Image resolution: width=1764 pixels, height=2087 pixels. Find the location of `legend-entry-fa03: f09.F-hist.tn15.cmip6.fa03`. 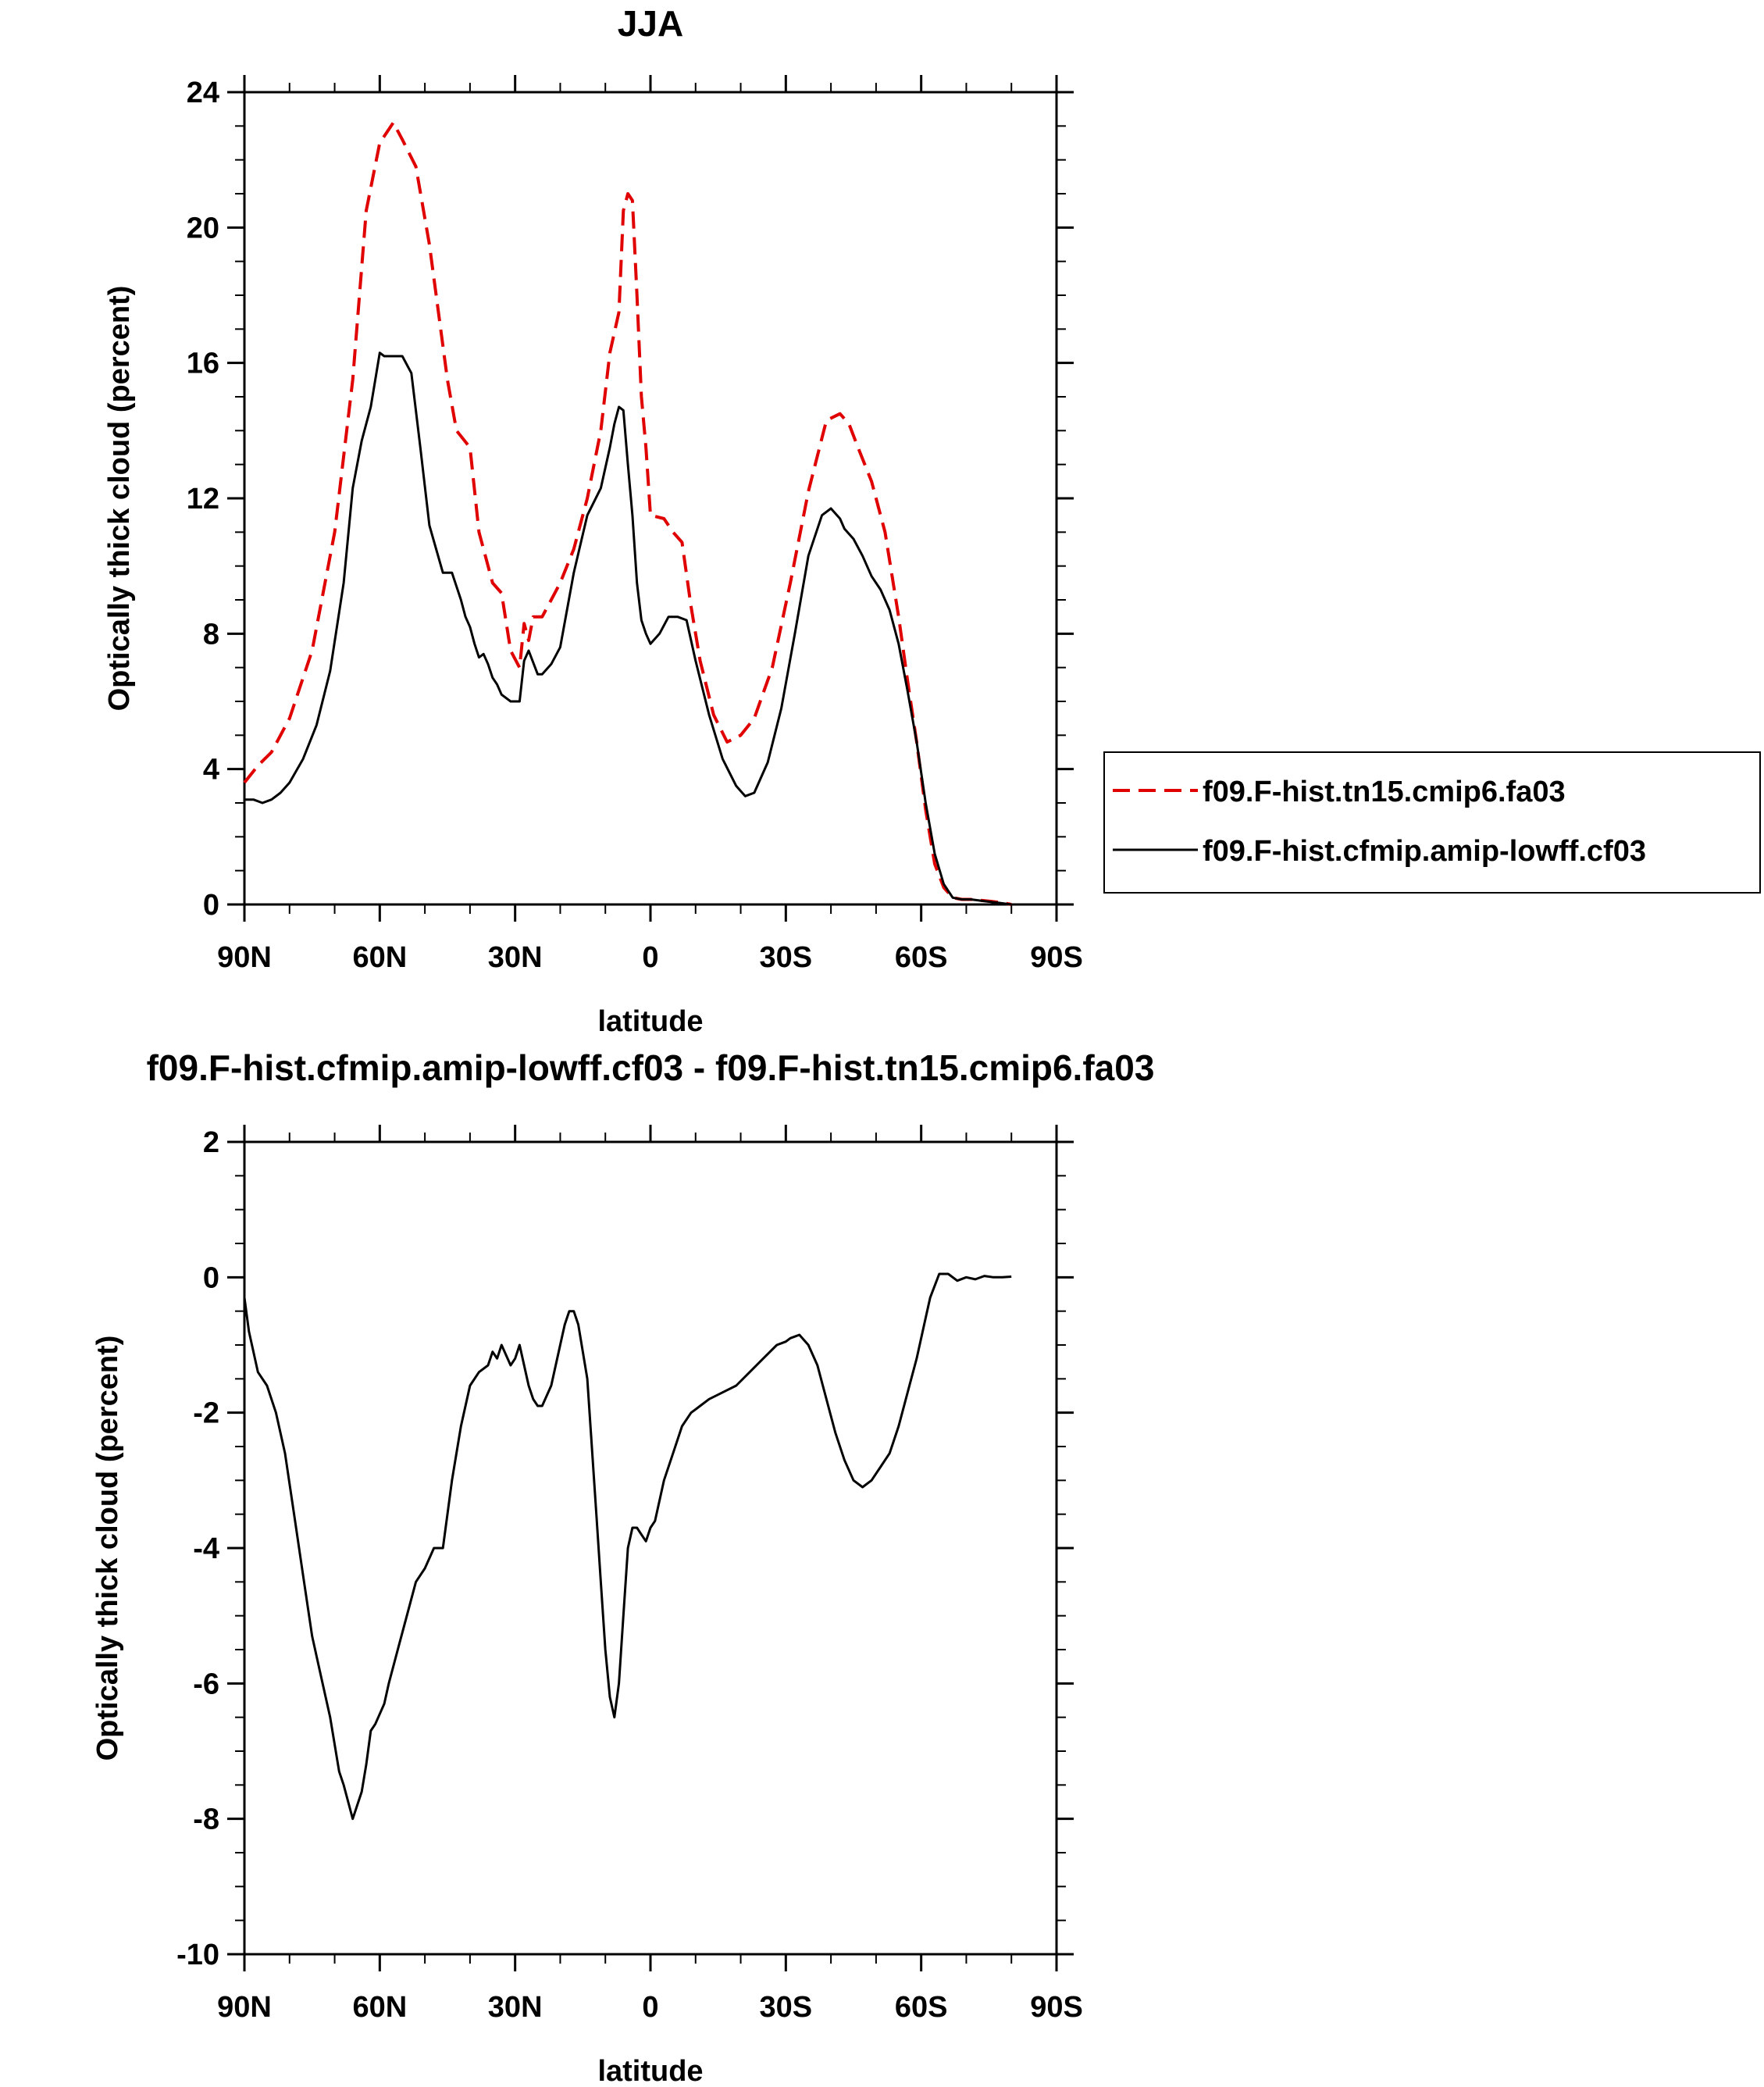

legend-entry-fa03: f09.F-hist.tn15.cmip6.fa03 is located at coordinates (1384, 792).